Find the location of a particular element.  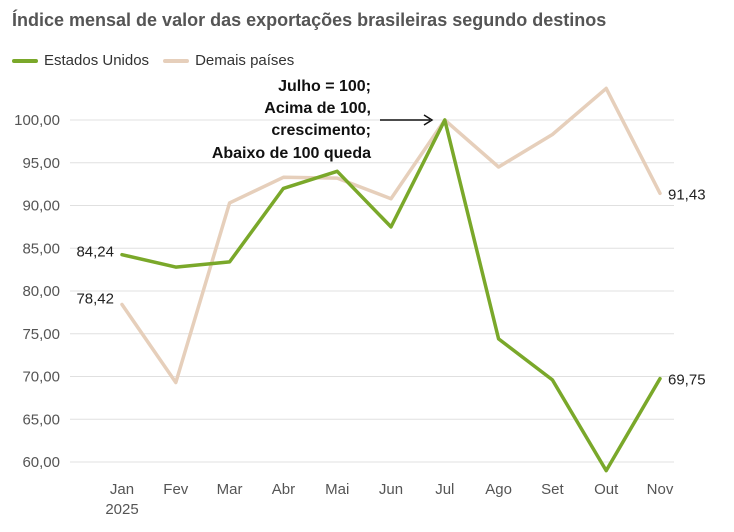

x-tick-label: Mai is located at coordinates (337, 489).